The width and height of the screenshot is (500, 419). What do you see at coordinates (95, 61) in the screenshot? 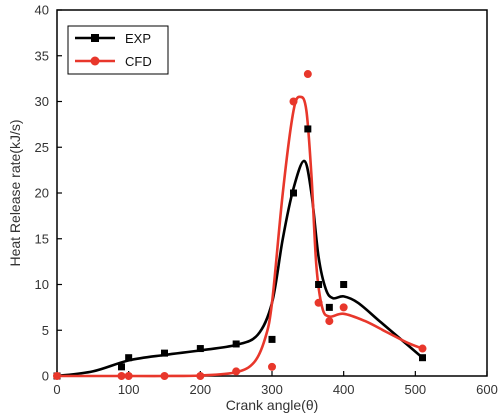
I see `legend-cfd-marker` at bounding box center [95, 61].